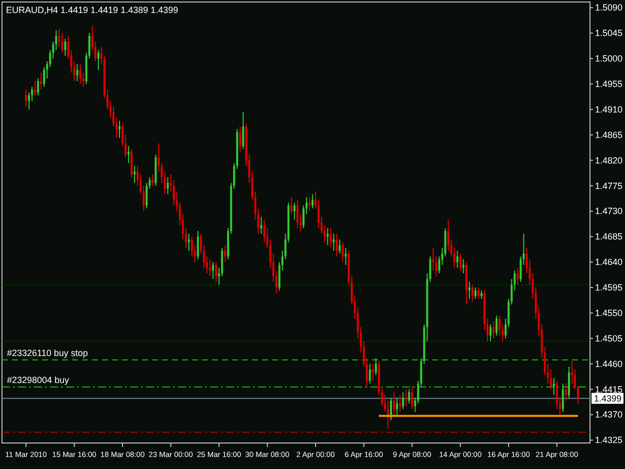  I want to click on y-tick-label: 1.4955, so click(609, 83).